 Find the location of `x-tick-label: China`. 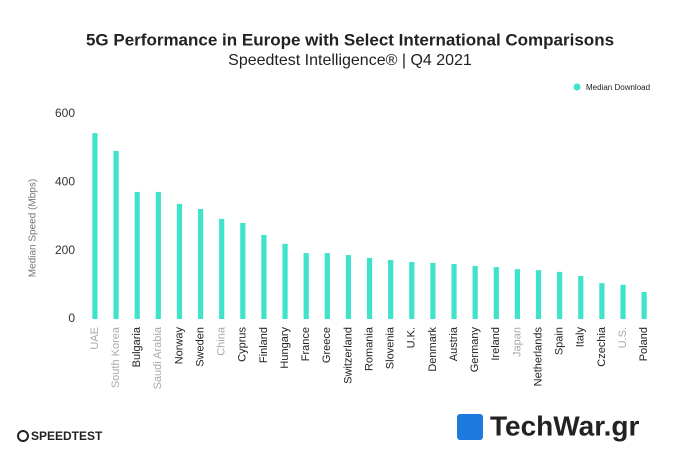

x-tick-label: China is located at coordinates (222, 341).